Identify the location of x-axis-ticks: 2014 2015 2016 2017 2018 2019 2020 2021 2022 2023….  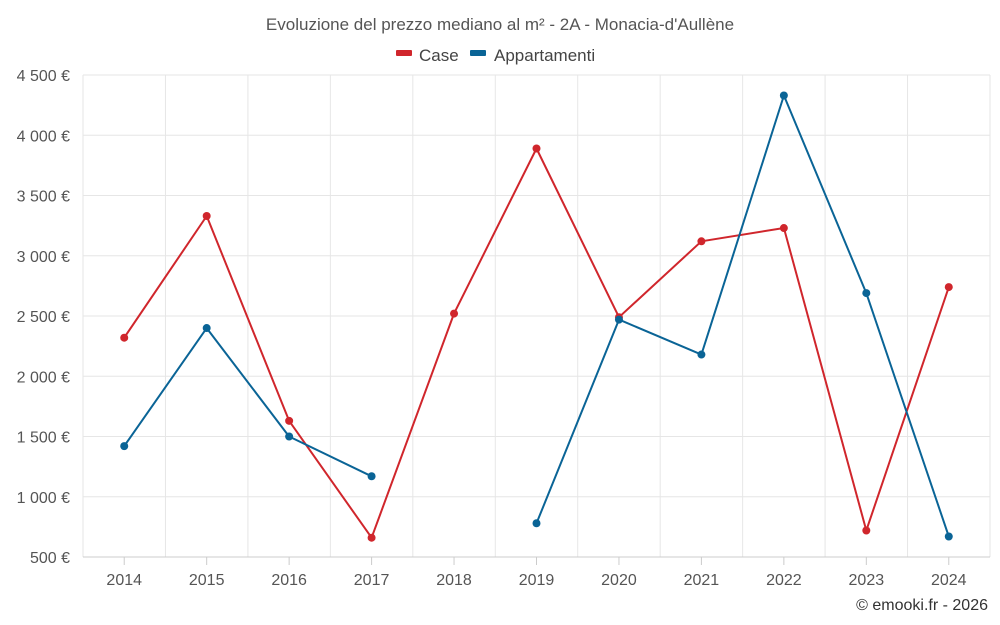
(536, 573).